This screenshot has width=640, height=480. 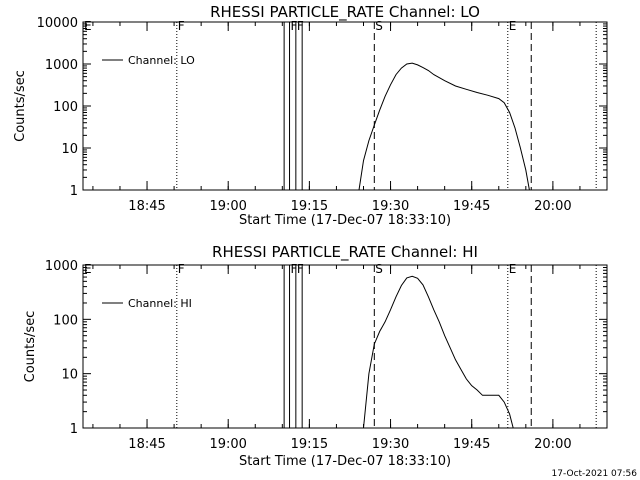 What do you see at coordinates (345, 252) in the screenshot?
I see `chart-title: RHESSI PARTICLE_RATE Channel: HI` at bounding box center [345, 252].